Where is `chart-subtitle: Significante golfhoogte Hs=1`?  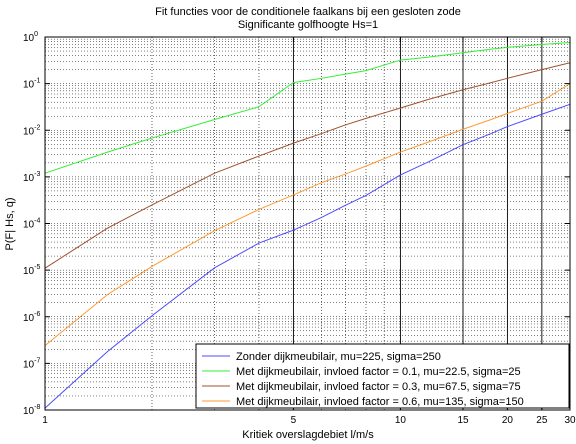
chart-subtitle: Significante golfhoogte Hs=1 is located at coordinates (308, 25).